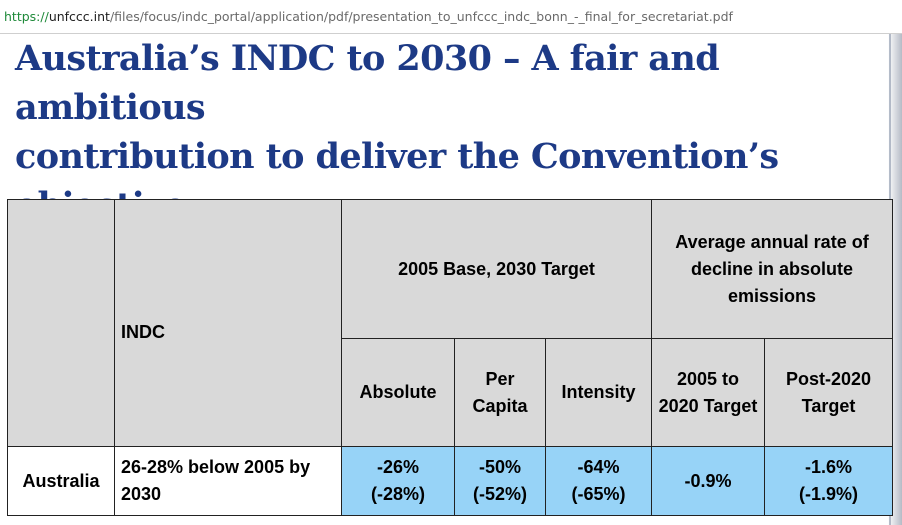  Describe the element at coordinates (598, 392) in the screenshot. I see `intensity-header: Intensity` at that location.